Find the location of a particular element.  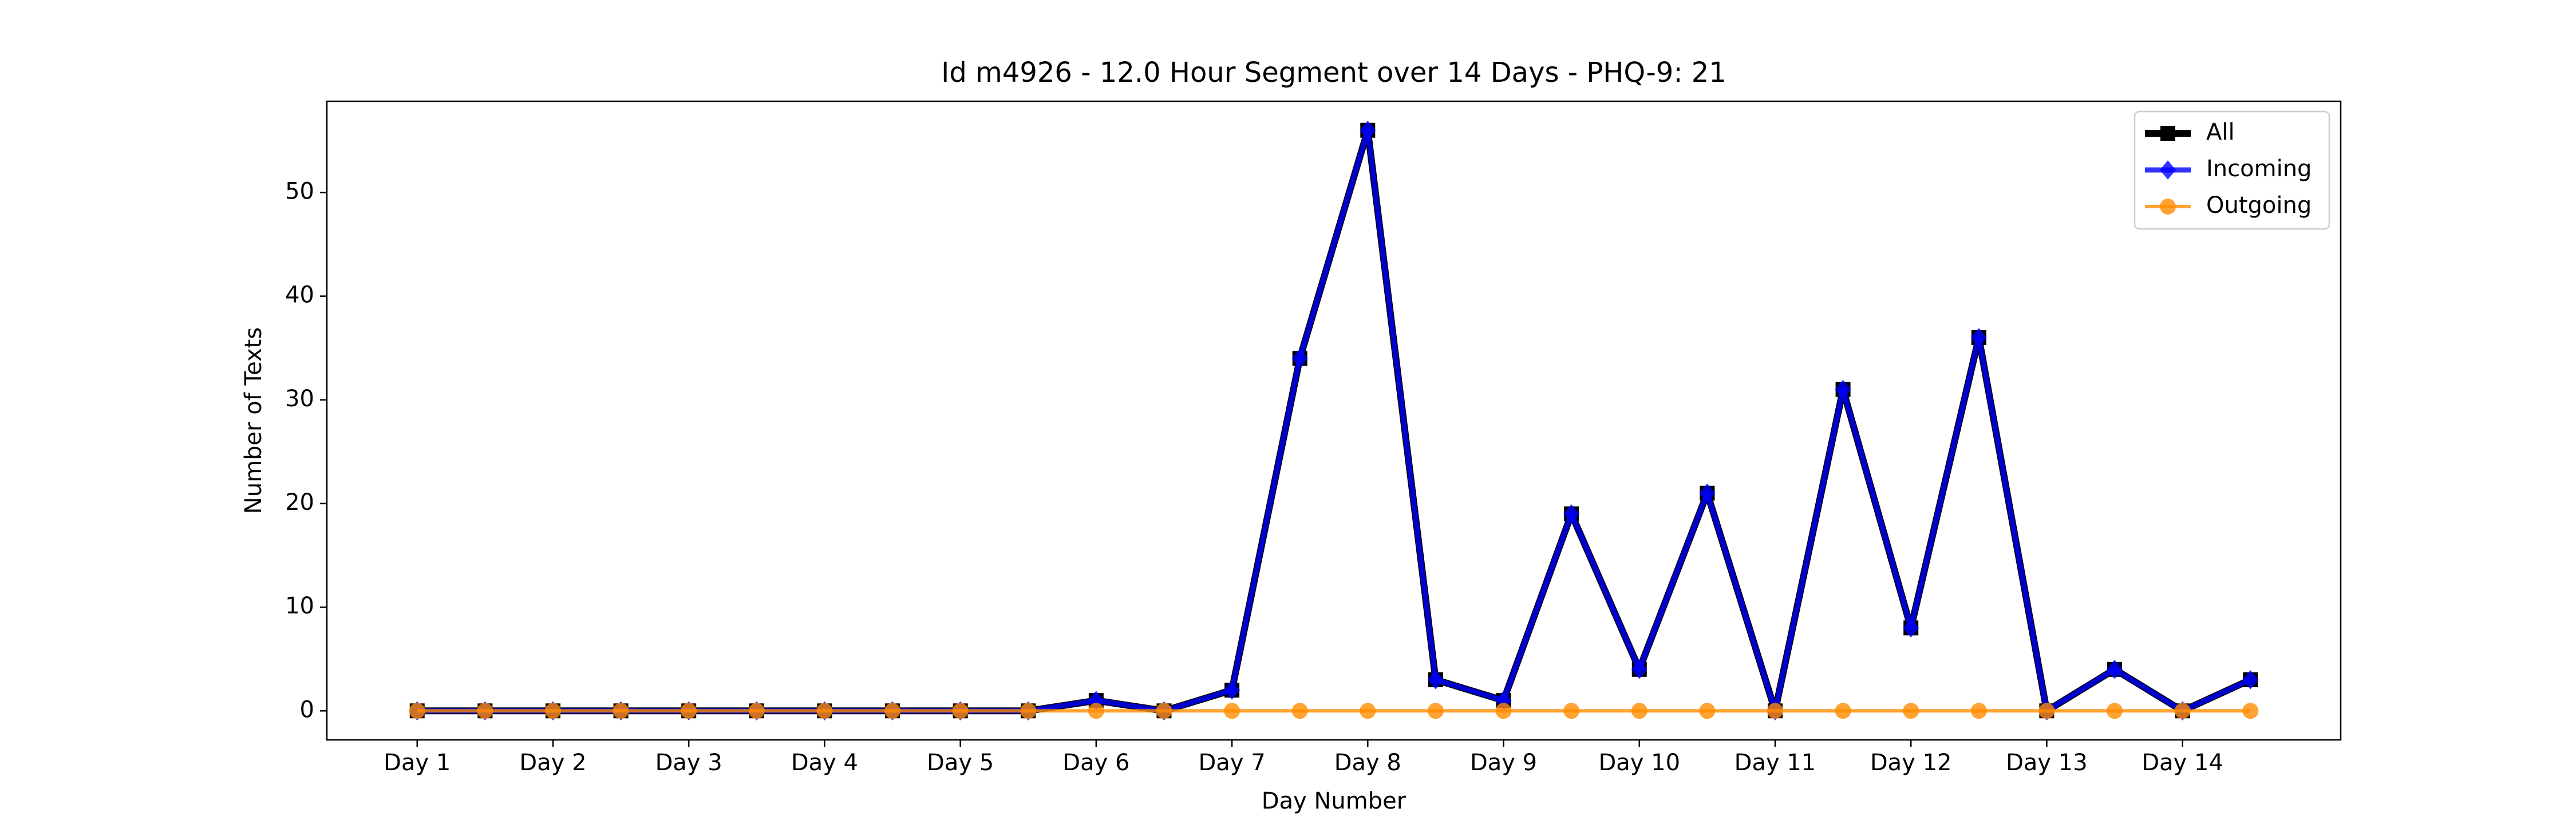

legend-box is located at coordinates (2232, 170).